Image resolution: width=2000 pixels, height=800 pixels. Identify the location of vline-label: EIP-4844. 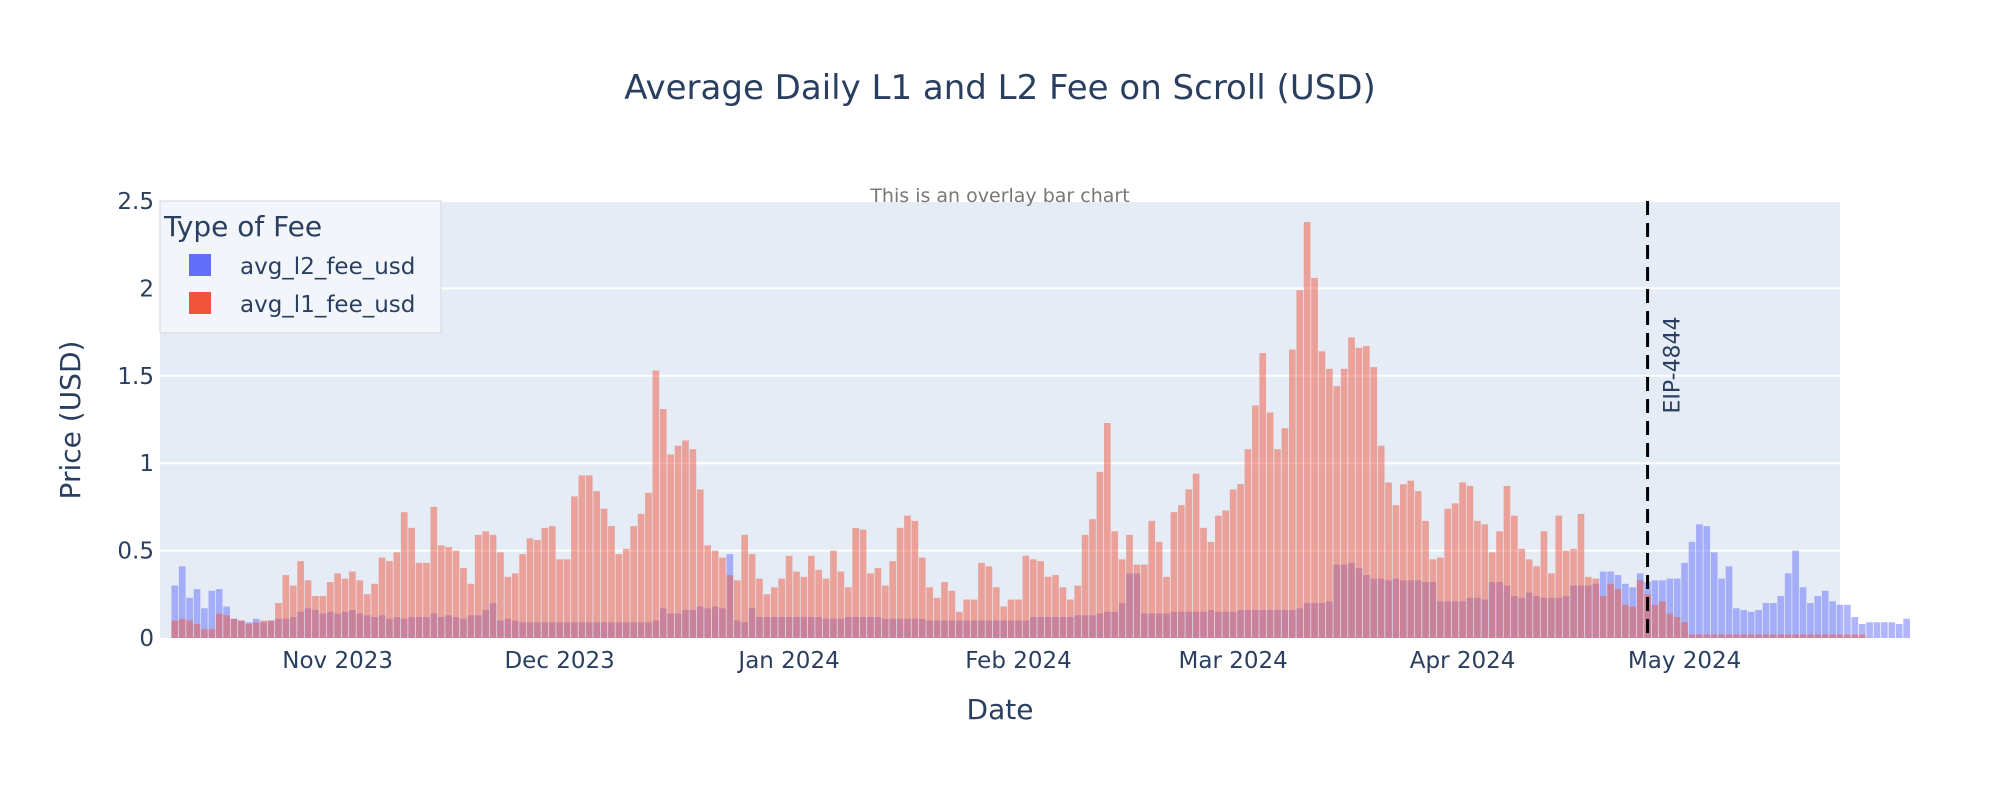
(1673, 364).